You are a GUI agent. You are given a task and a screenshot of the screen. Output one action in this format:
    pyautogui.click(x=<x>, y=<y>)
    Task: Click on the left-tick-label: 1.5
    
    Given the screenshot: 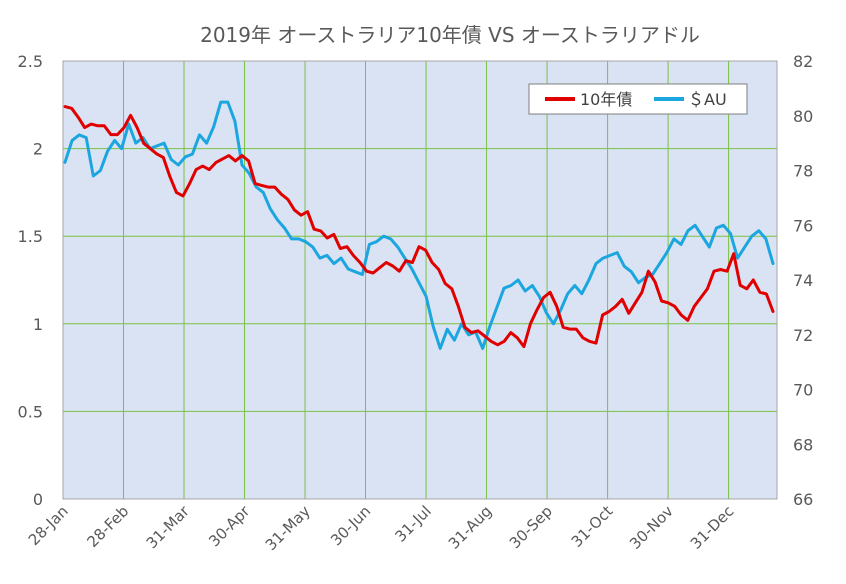 What is the action you would take?
    pyautogui.click(x=30, y=236)
    